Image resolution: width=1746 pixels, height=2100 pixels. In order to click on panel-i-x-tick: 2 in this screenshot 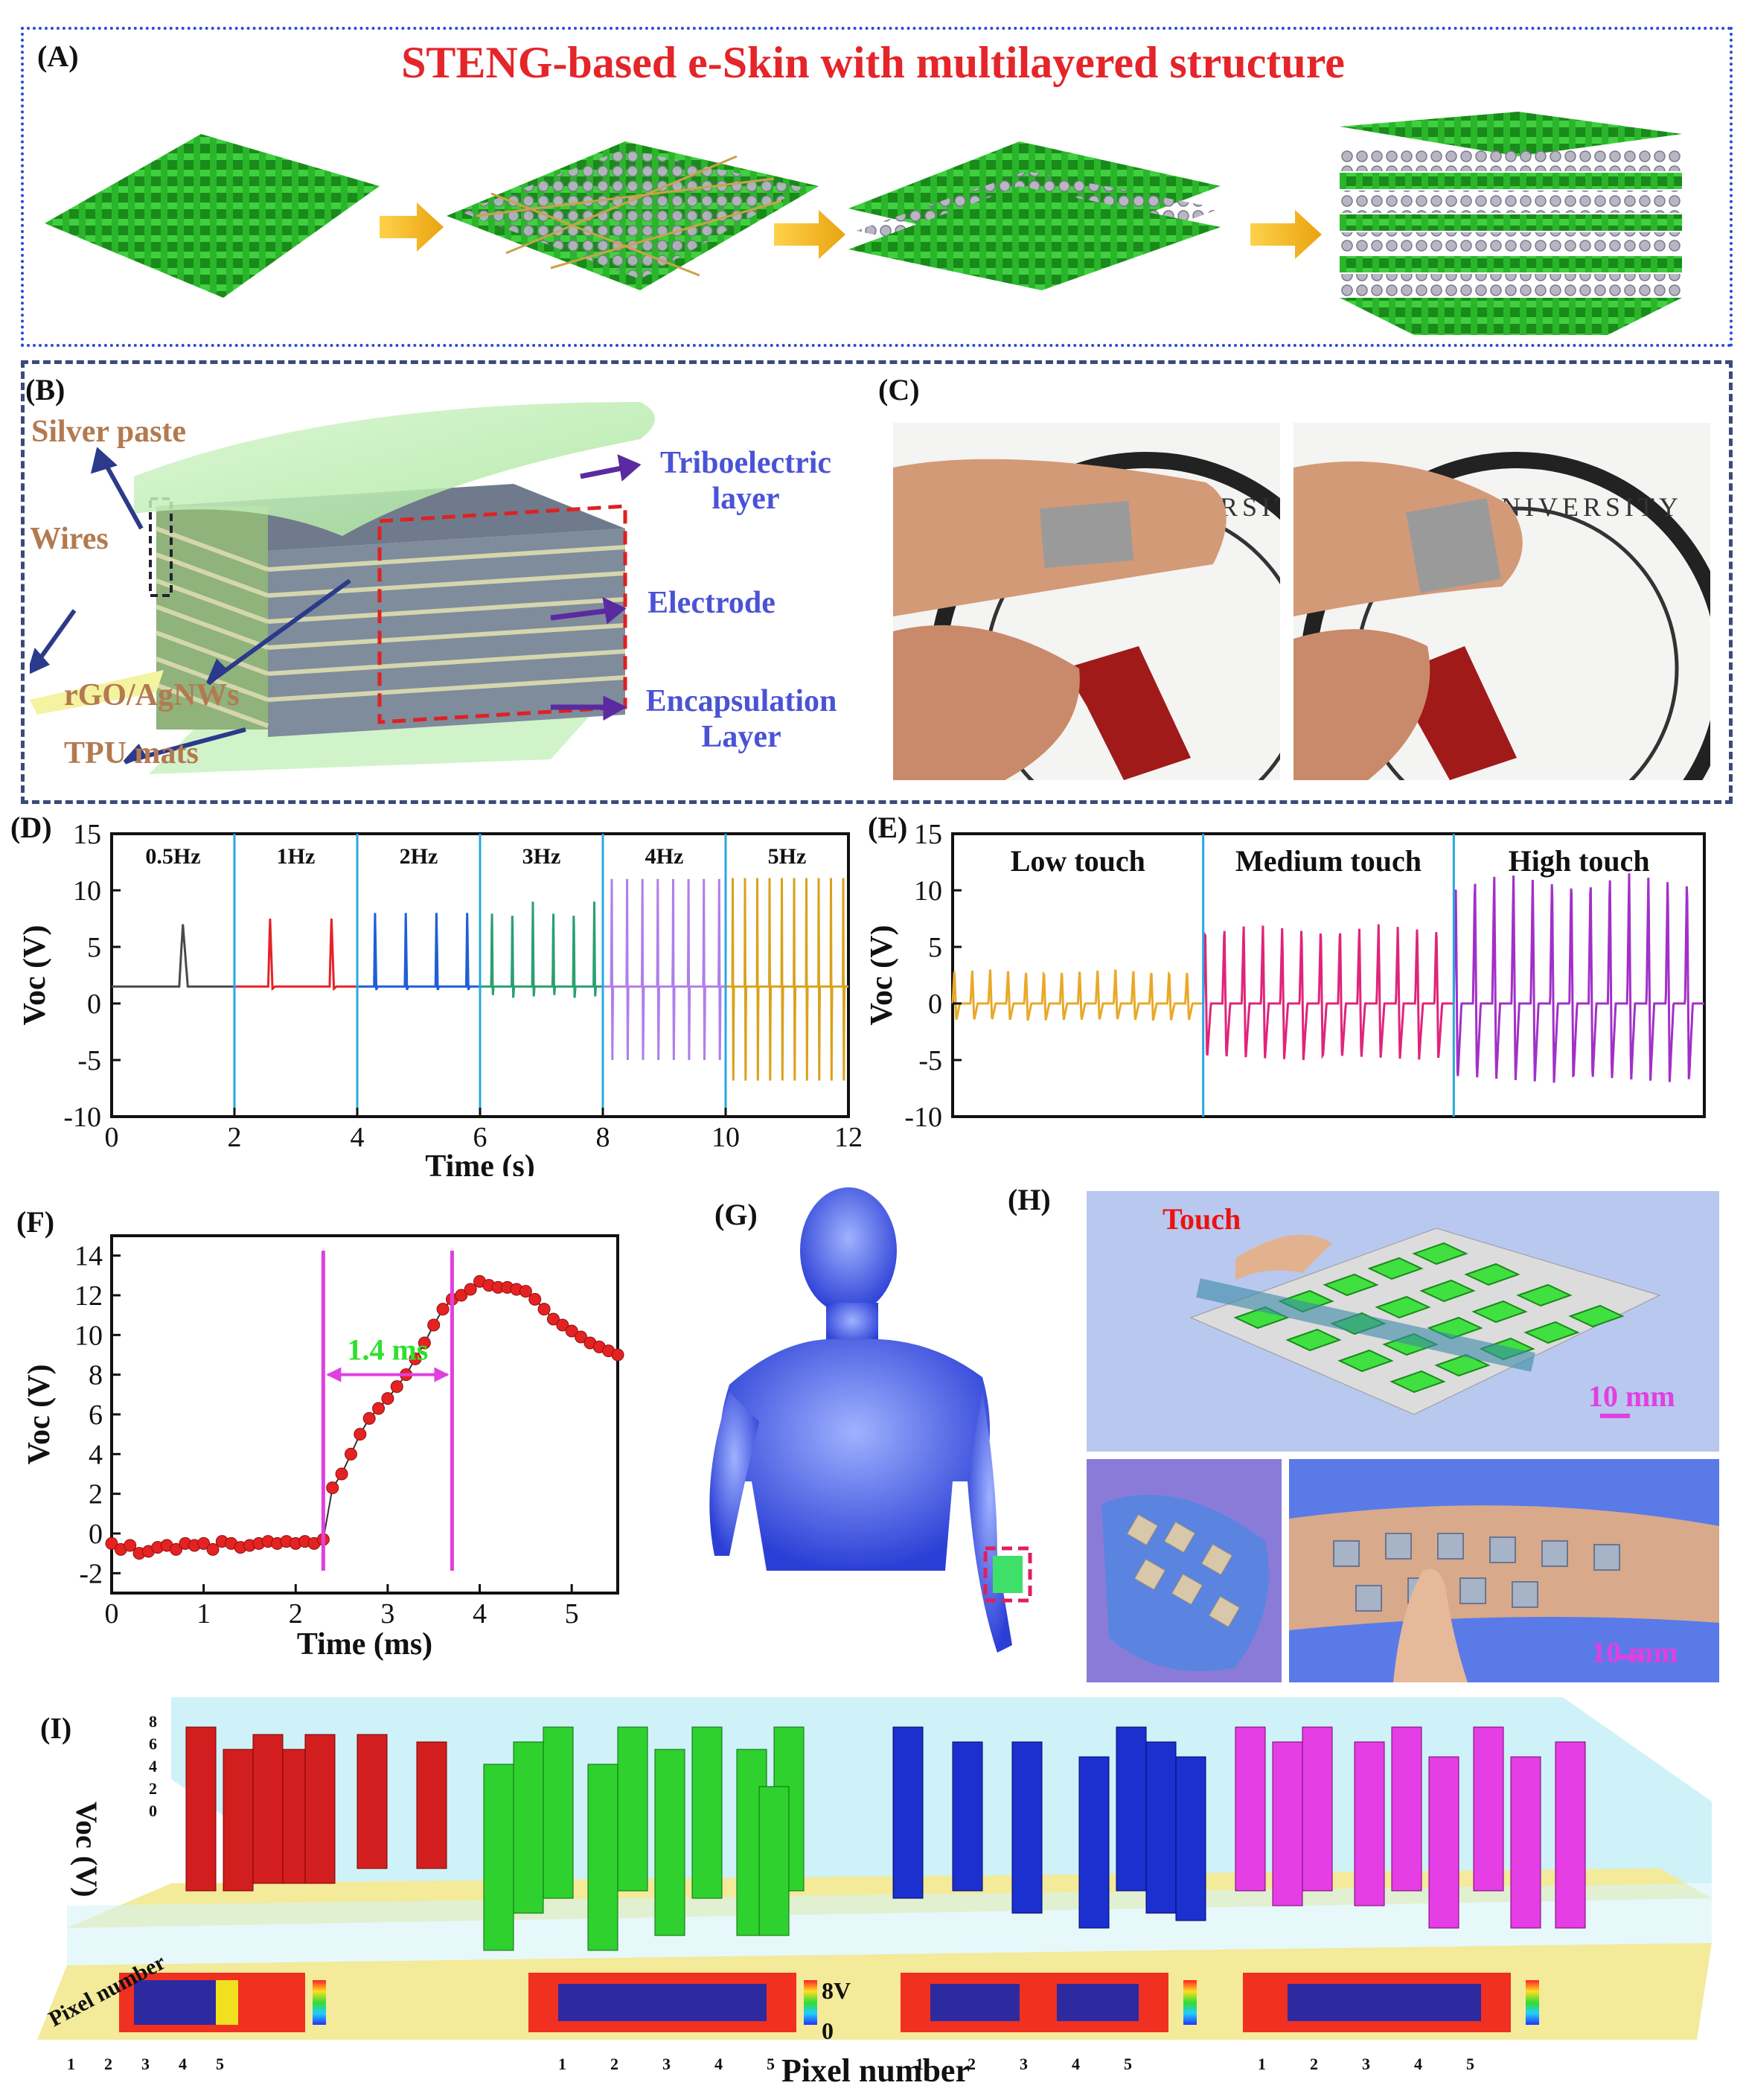, I will do `click(1314, 2064)`.